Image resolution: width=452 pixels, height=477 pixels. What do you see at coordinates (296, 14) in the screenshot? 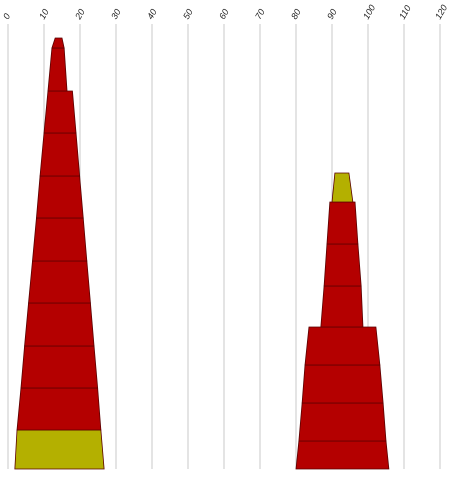
I see `x-tick-label: 80` at bounding box center [296, 14].